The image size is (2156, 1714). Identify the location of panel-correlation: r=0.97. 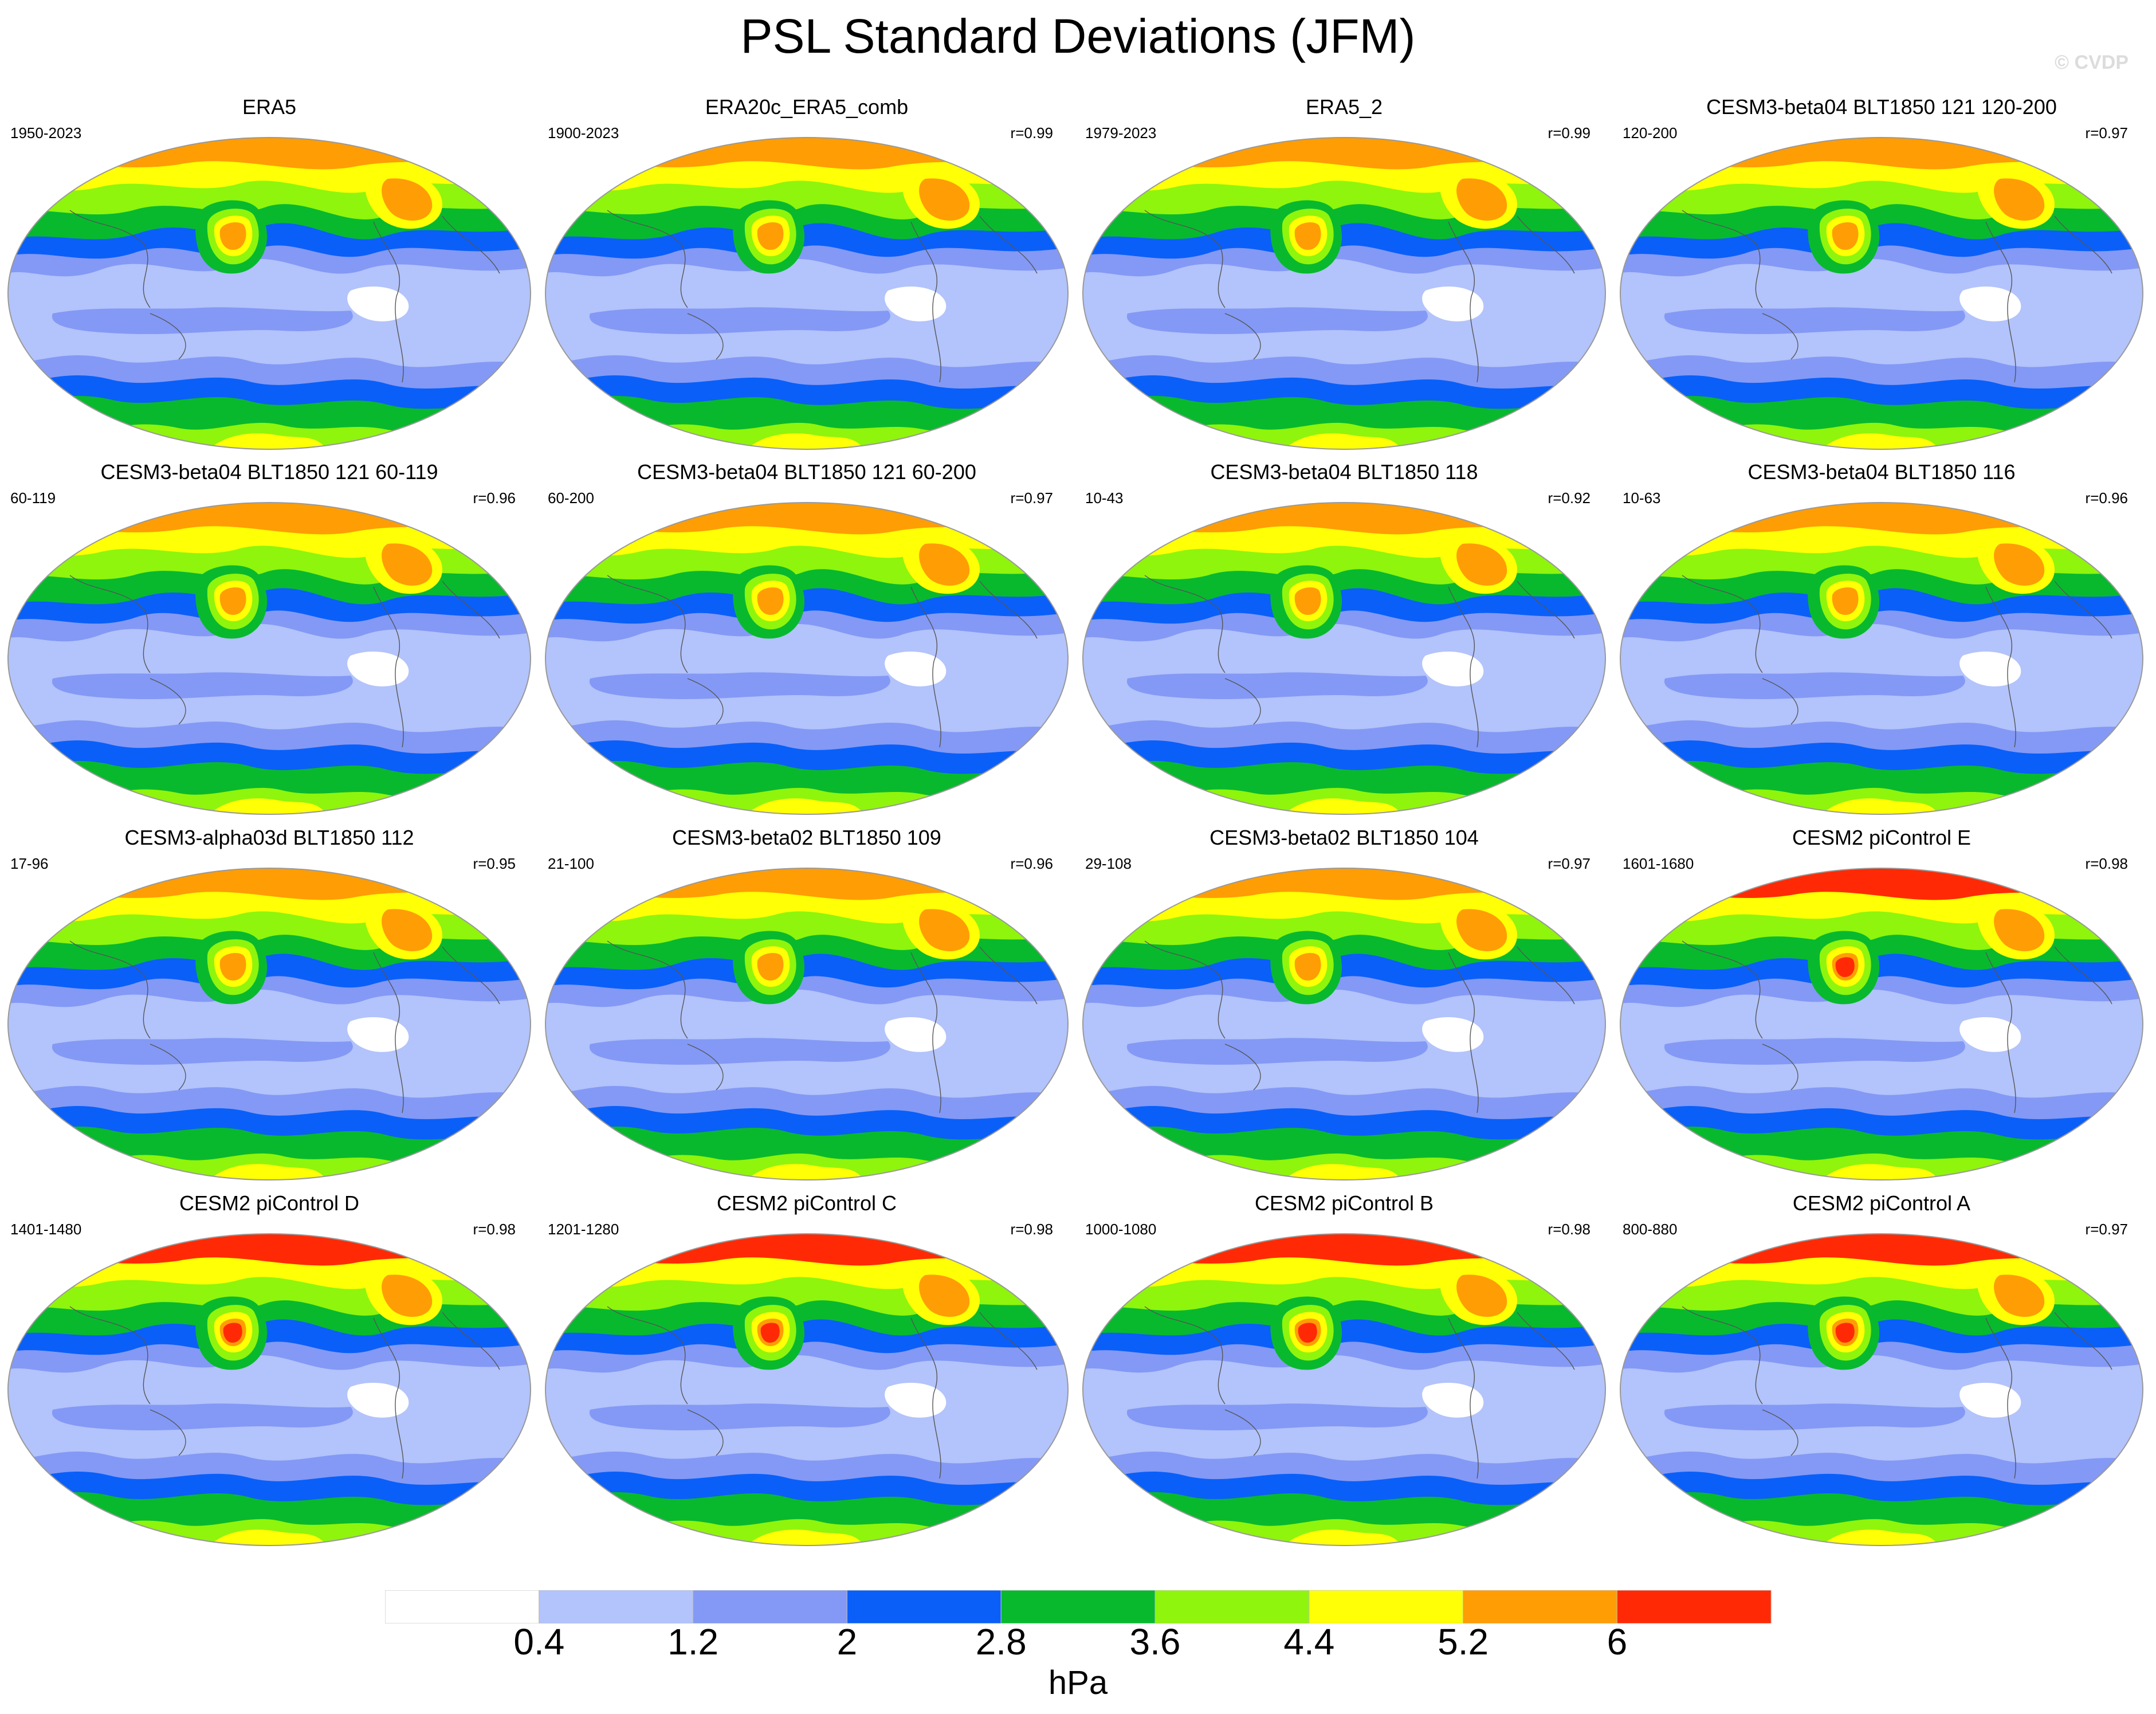
(1031, 498).